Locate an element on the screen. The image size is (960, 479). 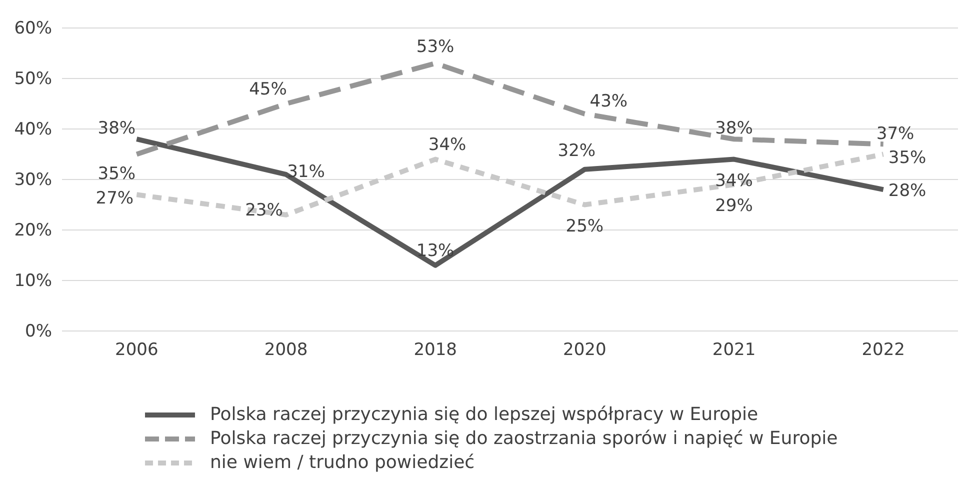
data-label: 31% is located at coordinates (306, 172).